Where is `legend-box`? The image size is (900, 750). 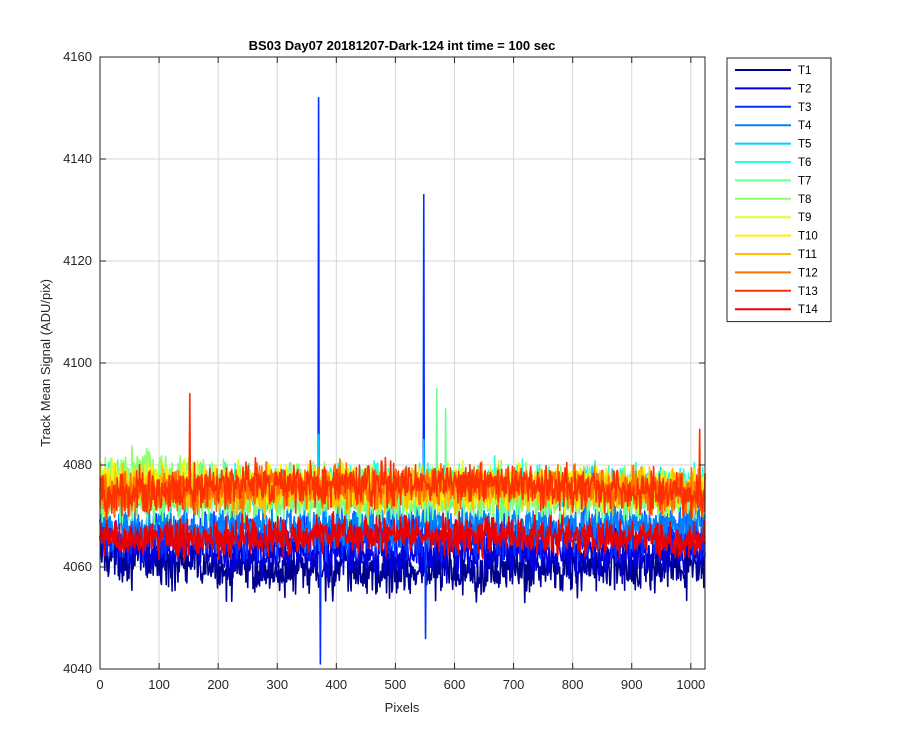 legend-box is located at coordinates (779, 190).